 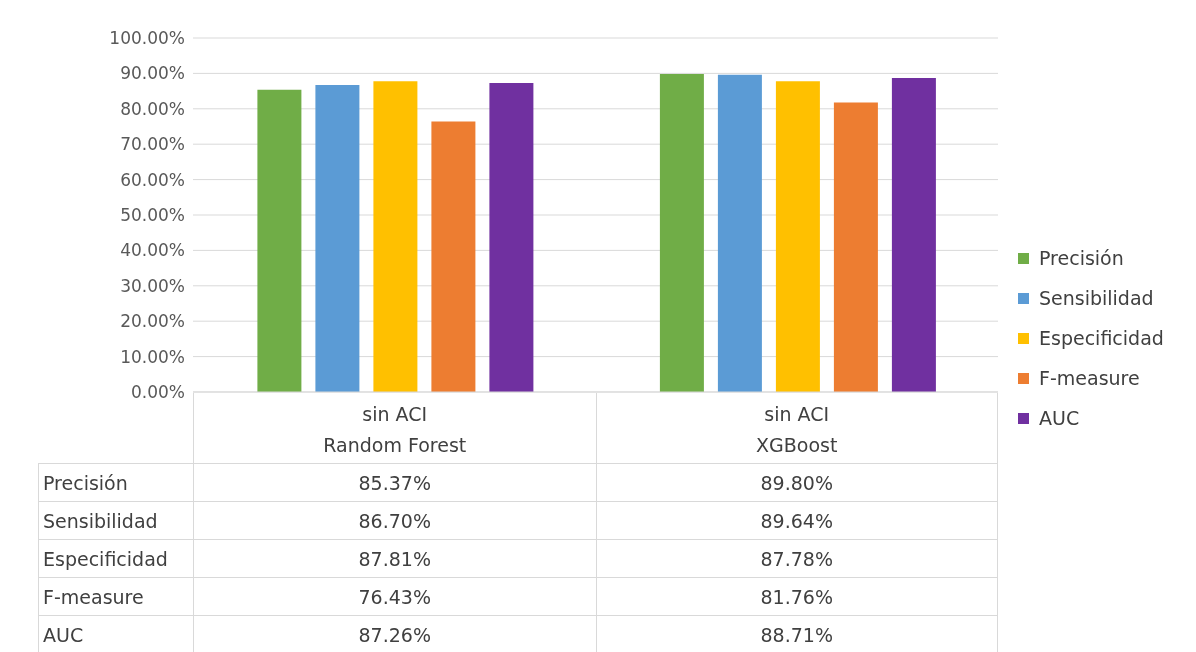 I want to click on y-tick-label: 70.00%, so click(x=152, y=144).